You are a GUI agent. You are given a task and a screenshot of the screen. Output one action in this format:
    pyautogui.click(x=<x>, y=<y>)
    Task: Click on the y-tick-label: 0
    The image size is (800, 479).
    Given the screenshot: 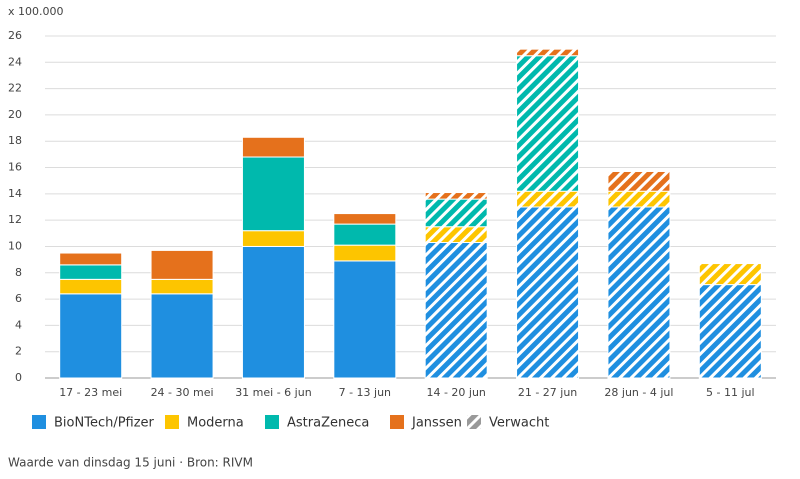 What is the action you would take?
    pyautogui.click(x=18, y=377)
    